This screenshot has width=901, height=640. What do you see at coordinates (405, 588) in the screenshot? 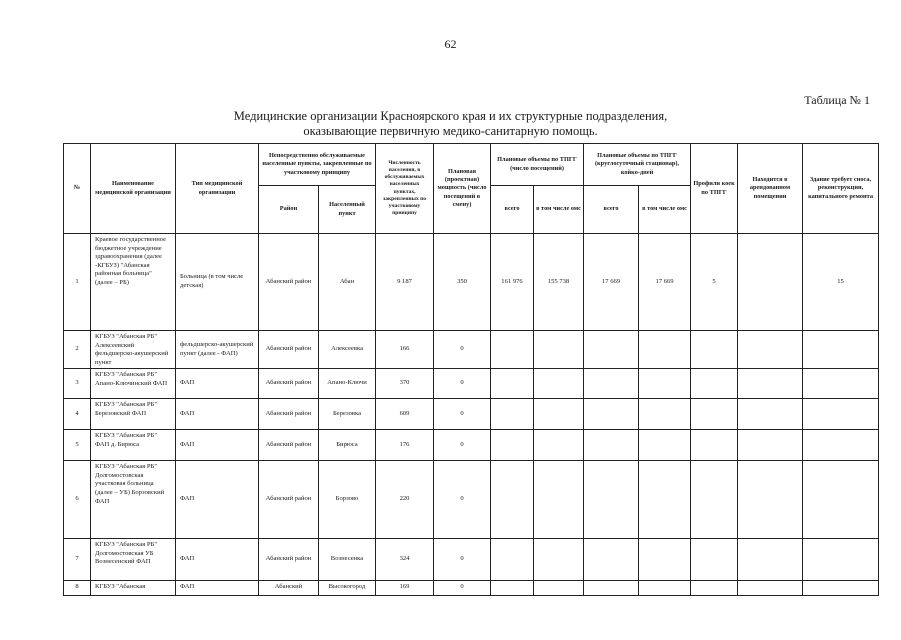
I see `cell-population: 169` at bounding box center [405, 588].